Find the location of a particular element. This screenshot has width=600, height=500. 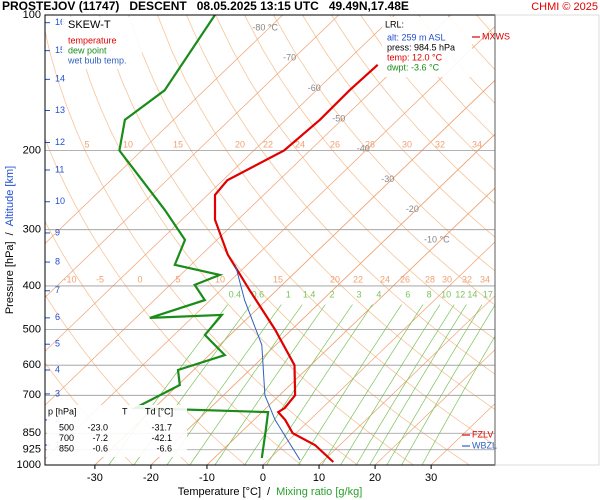

theta-label: 24 is located at coordinates (385, 279).